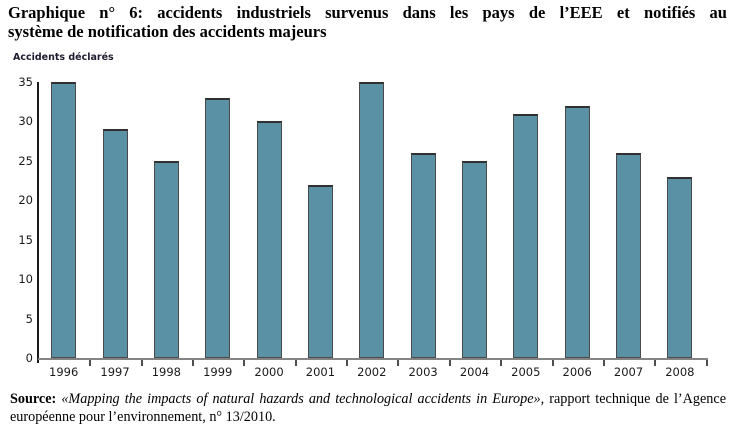  What do you see at coordinates (25, 160) in the screenshot?
I see `y-tick-label-25: 25` at bounding box center [25, 160].